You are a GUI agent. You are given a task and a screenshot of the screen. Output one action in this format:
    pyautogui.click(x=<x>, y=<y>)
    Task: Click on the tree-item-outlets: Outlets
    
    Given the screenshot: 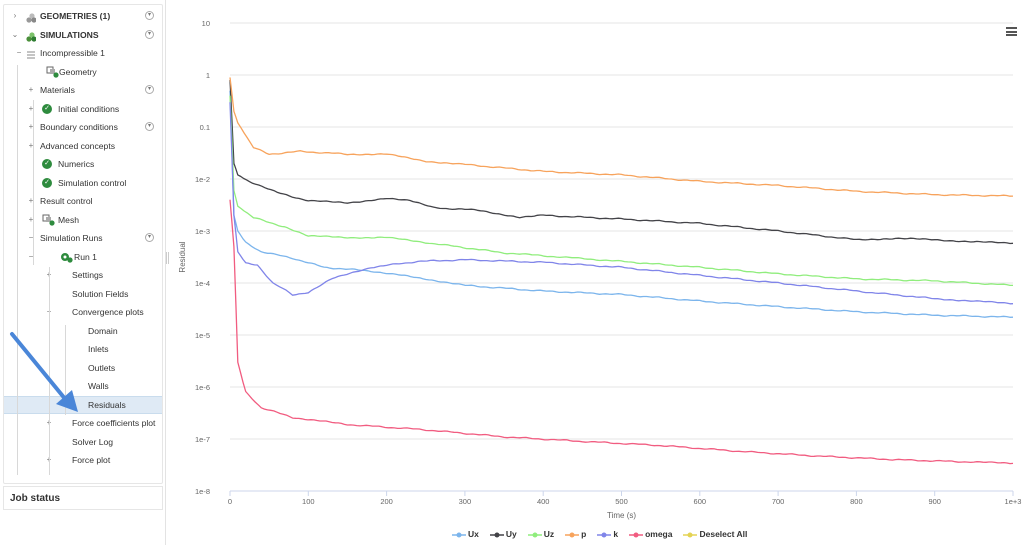 What is the action you would take?
    pyautogui.click(x=83, y=368)
    